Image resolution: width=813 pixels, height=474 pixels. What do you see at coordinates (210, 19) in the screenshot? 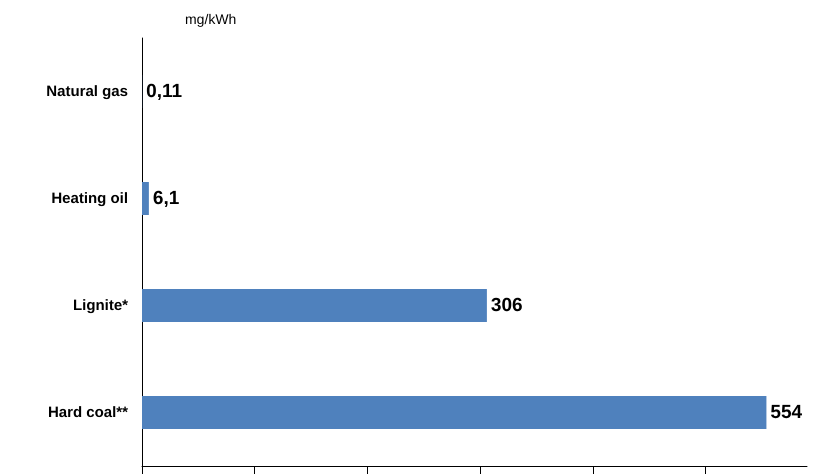
I see `x-axis-title: mg/kWh` at bounding box center [210, 19].